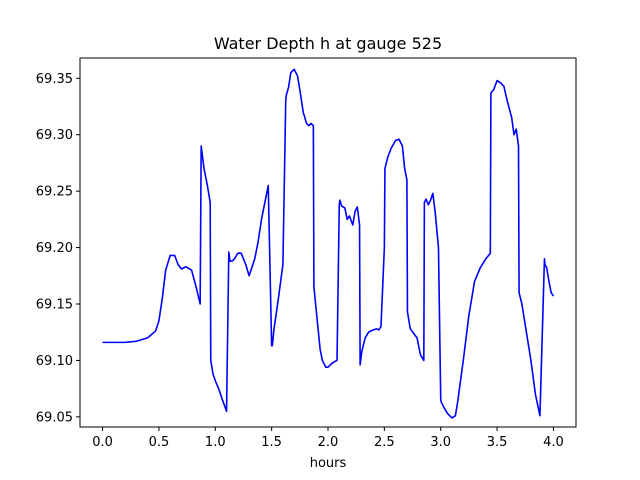 Image resolution: width=640 pixels, height=480 pixels. What do you see at coordinates (54, 135) in the screenshot?
I see `y-tick-label: 69.30` at bounding box center [54, 135].